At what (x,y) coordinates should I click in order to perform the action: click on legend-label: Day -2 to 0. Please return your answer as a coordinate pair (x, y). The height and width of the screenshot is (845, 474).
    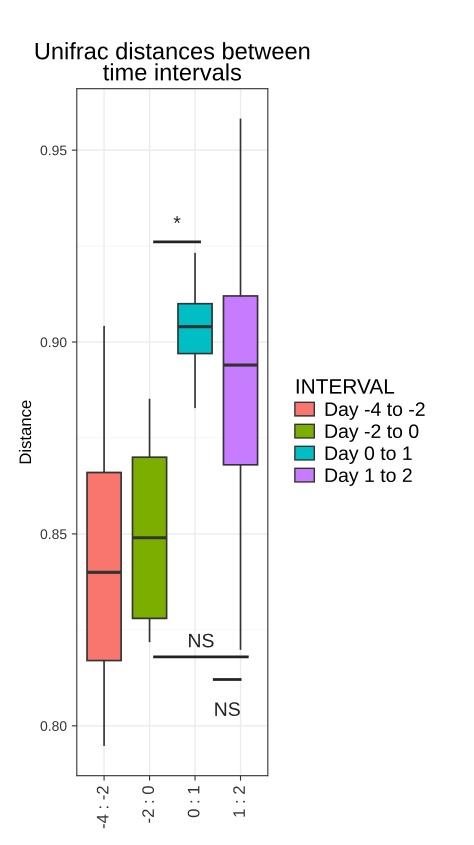
    Looking at the image, I should click on (372, 433).